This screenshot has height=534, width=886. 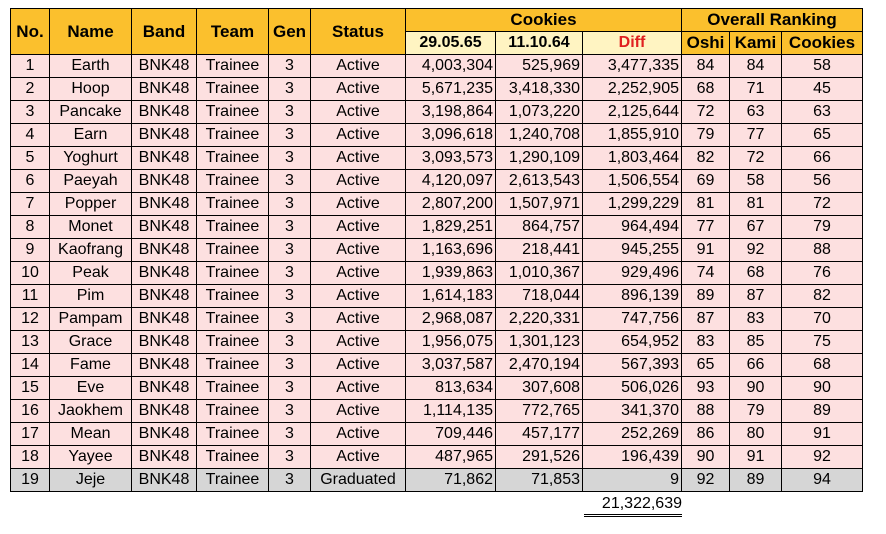 What do you see at coordinates (539, 411) in the screenshot?
I see `cell-cookies-date2: 772,765` at bounding box center [539, 411].